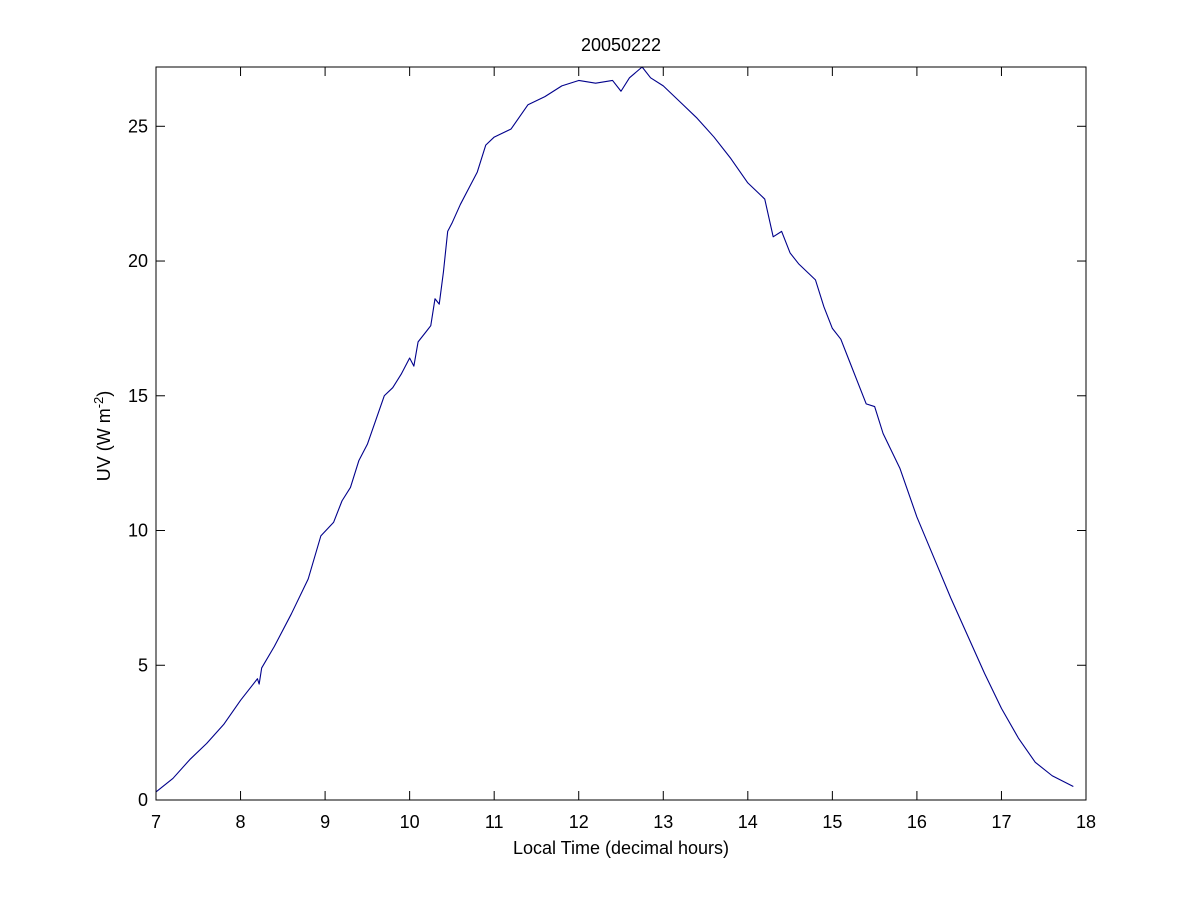 Image resolution: width=1200 pixels, height=900 pixels. Describe the element at coordinates (143, 800) in the screenshot. I see `y-tick-label: 0` at that location.